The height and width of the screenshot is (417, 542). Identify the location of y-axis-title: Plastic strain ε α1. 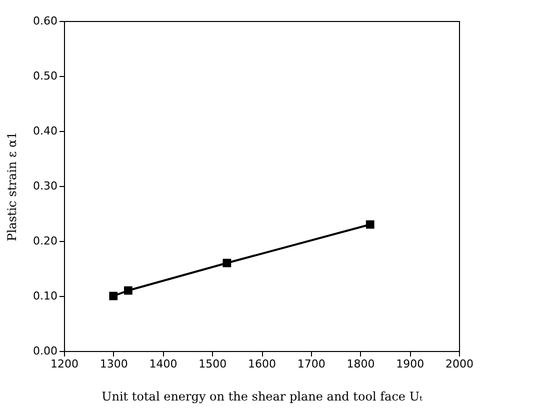
(12, 187).